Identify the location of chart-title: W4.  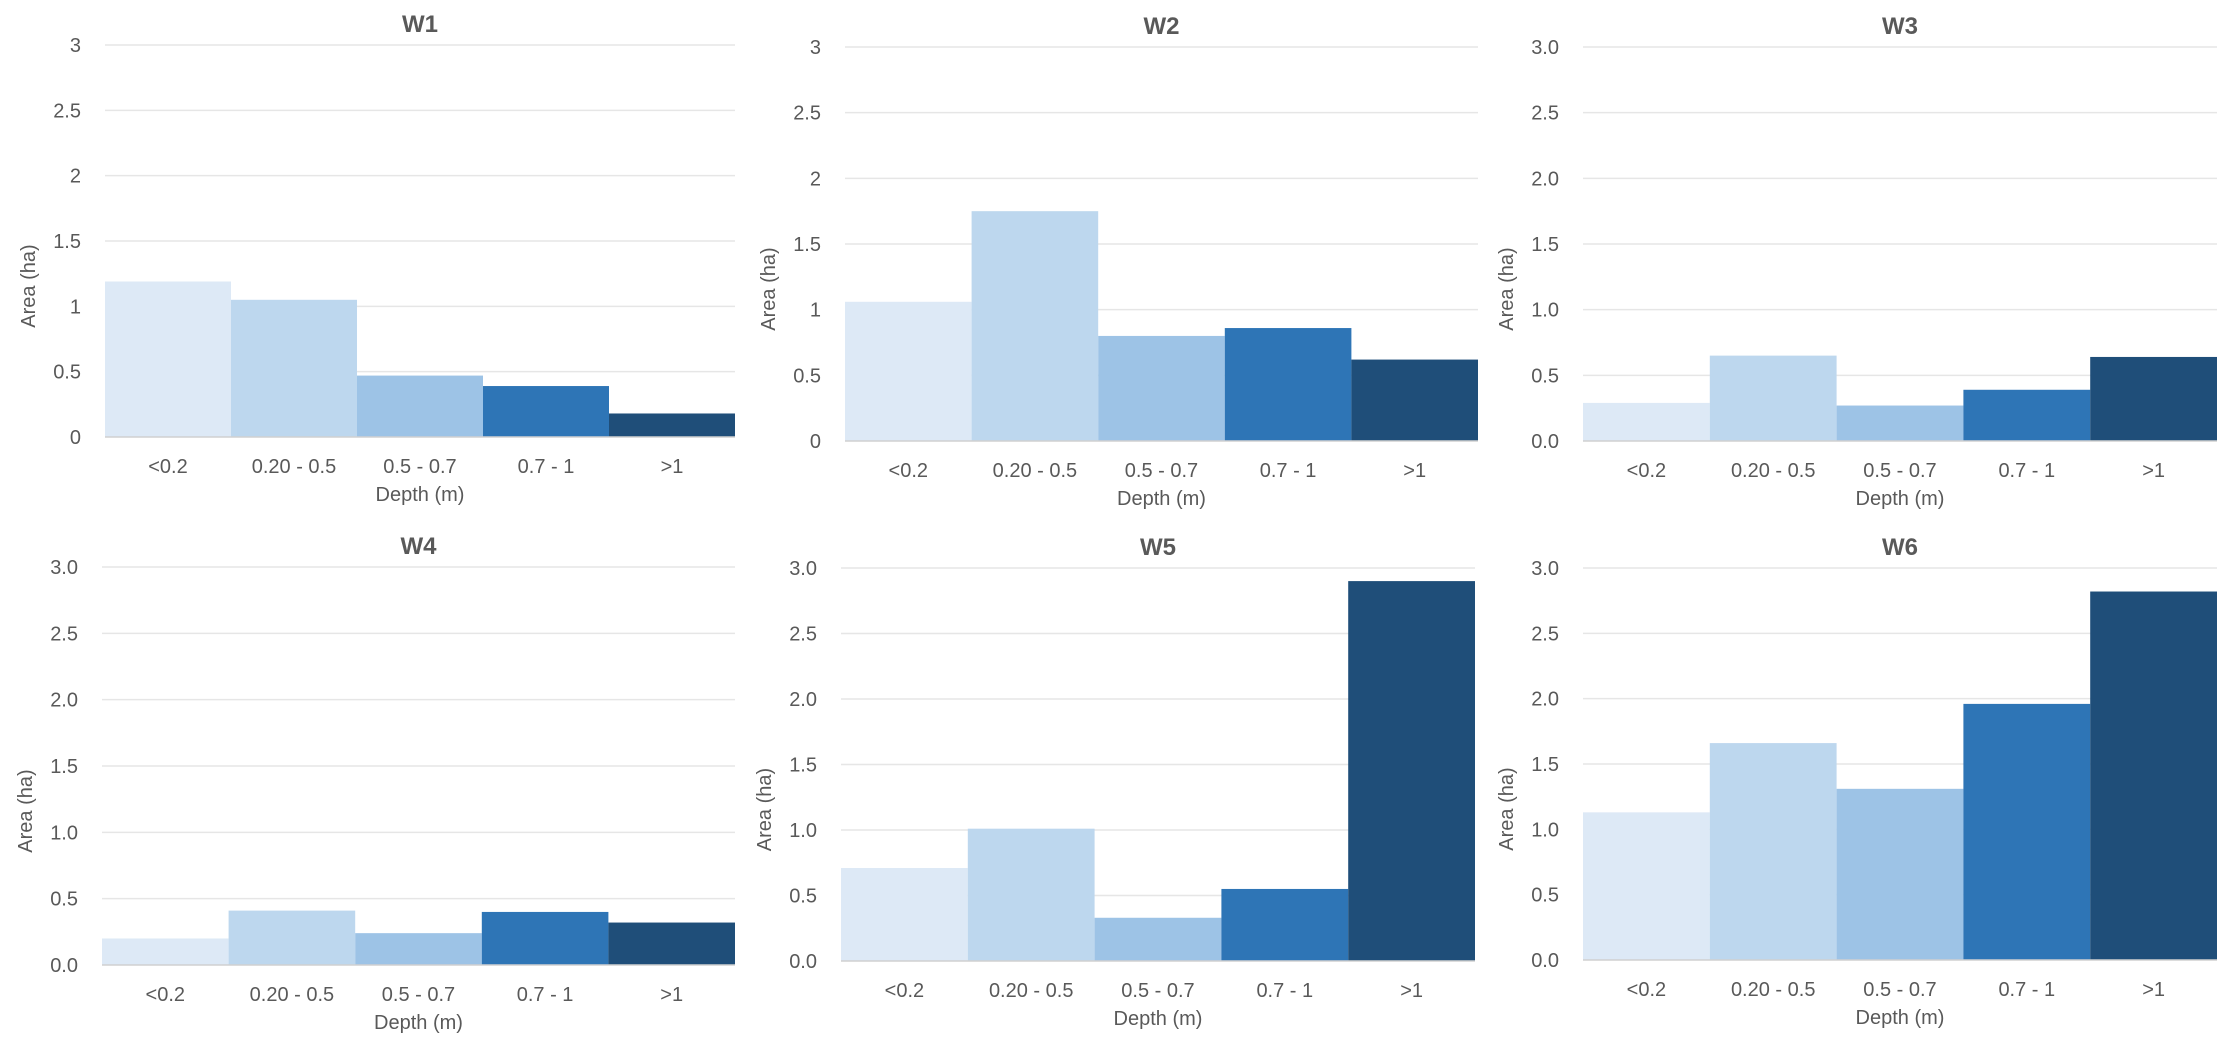
(419, 546).